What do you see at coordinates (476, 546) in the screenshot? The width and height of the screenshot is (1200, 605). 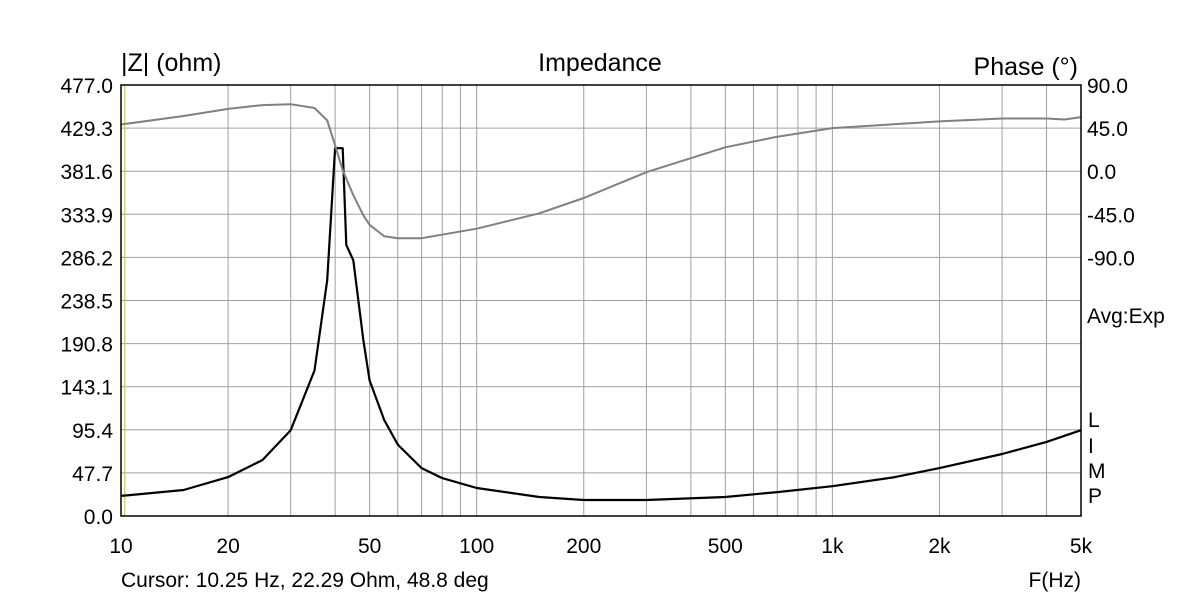 I see `x-tick-label: 100` at bounding box center [476, 546].